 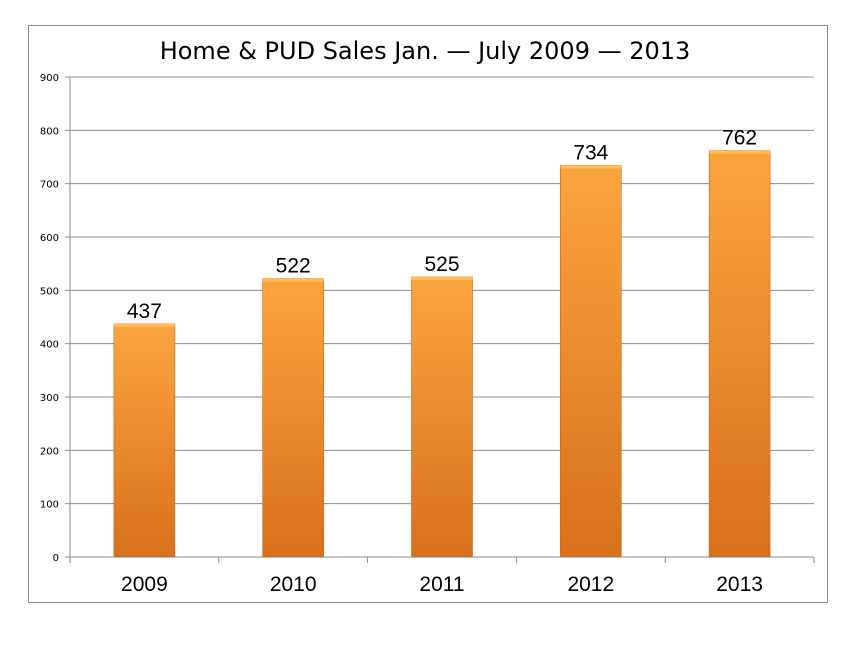 I want to click on y-tick-label: 600, so click(x=49, y=238).